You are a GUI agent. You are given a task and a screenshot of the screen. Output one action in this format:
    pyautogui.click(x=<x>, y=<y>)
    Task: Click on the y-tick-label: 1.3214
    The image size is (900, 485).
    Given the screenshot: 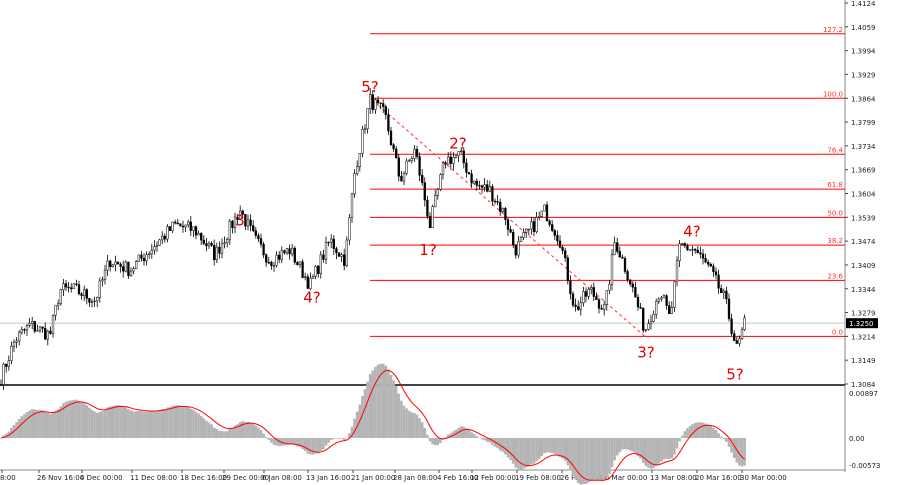 What is the action you would take?
    pyautogui.click(x=863, y=337)
    